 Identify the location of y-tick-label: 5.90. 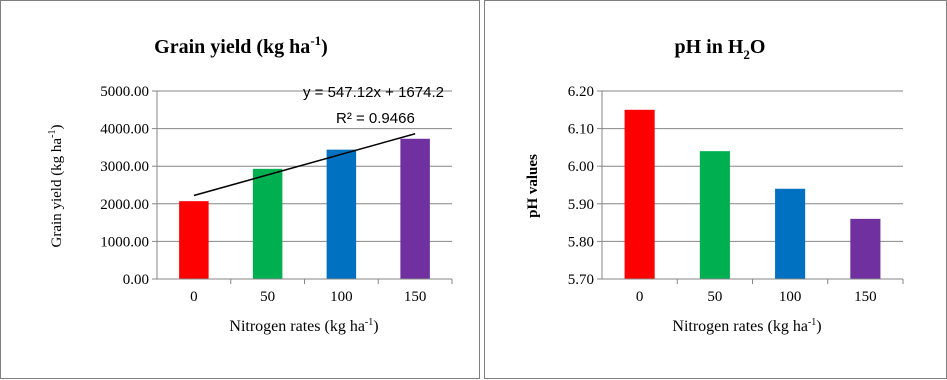
(581, 205).